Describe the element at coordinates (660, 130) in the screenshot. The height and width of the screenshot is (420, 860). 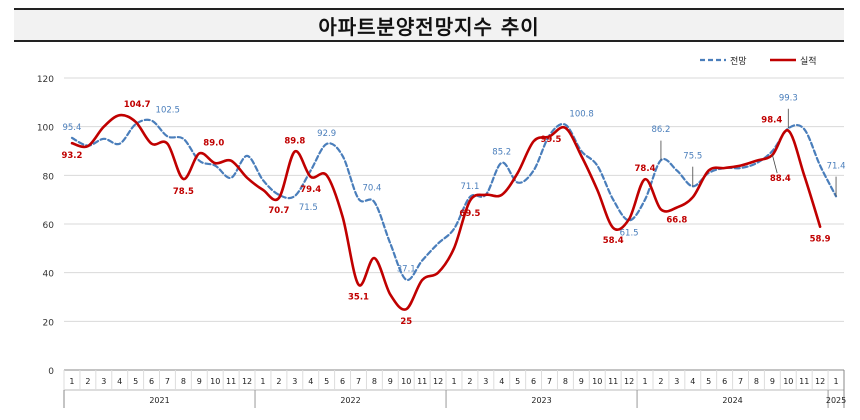
I see `forecast-data-label: 86.2` at that location.